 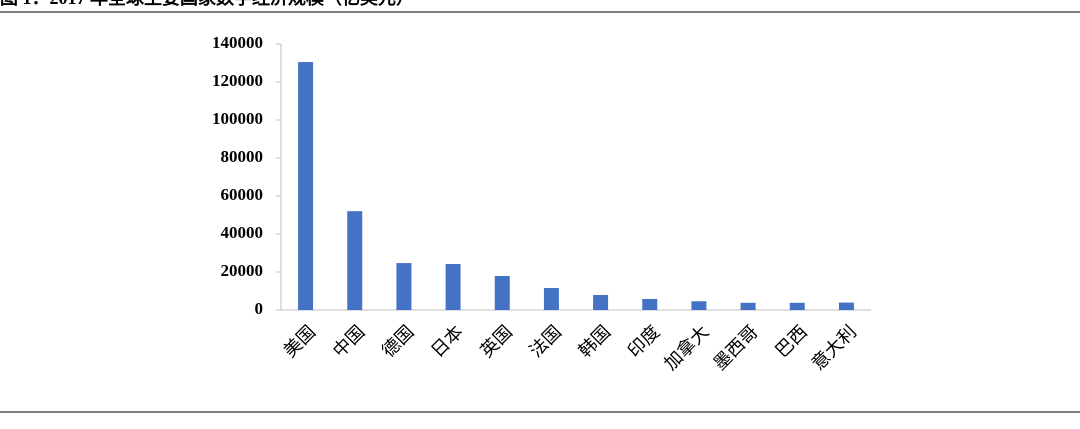 What do you see at coordinates (237, 80) in the screenshot?
I see `y-tick-label: 120000` at bounding box center [237, 80].